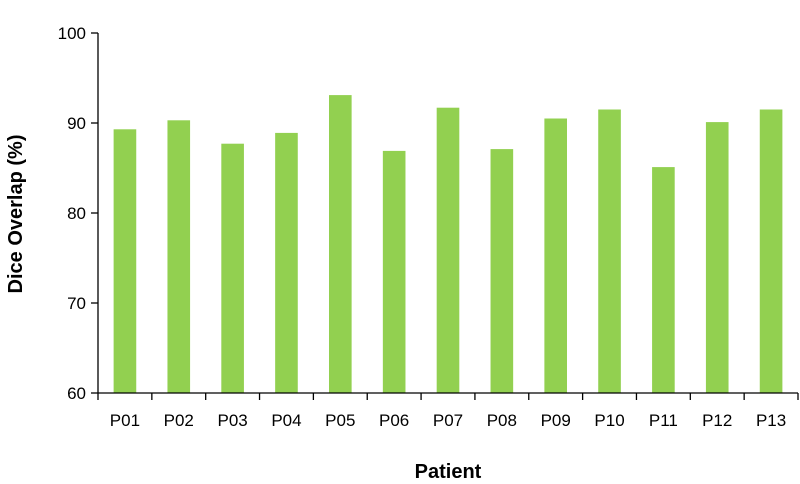  Describe the element at coordinates (232, 268) in the screenshot. I see `bar-p03` at that location.